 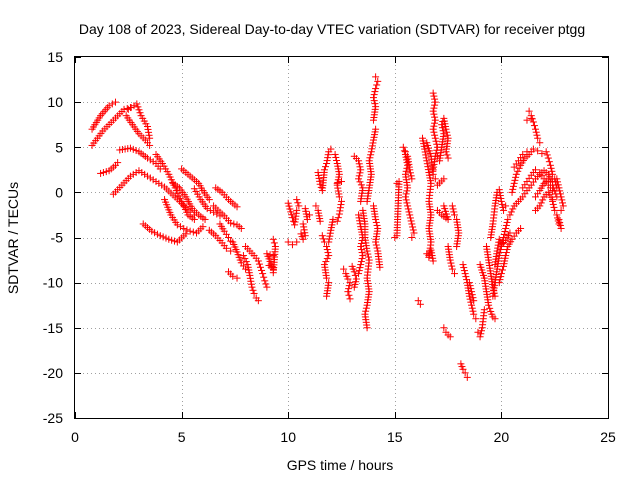 I want to click on y-tick-label: -20, so click(x=53, y=373).